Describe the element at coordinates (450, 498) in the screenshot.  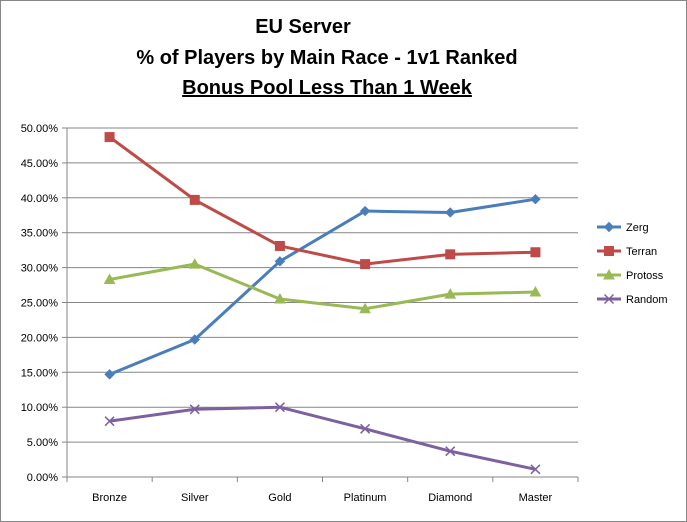
I see `x-tick-label: Diamond` at that location.